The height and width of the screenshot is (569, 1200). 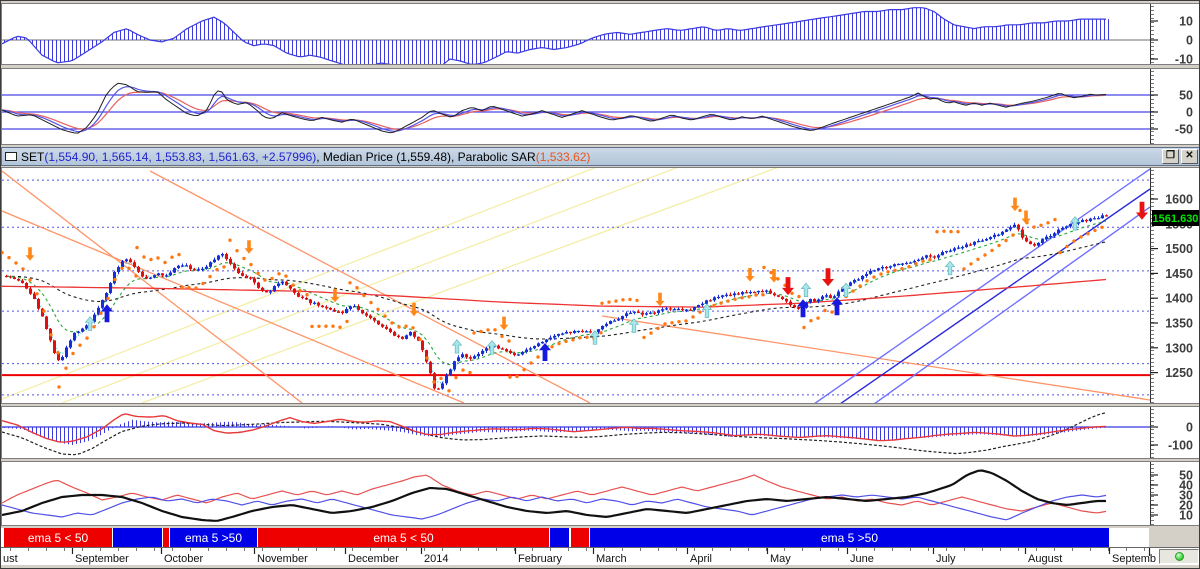 I want to click on month-label: October, so click(x=183, y=559).